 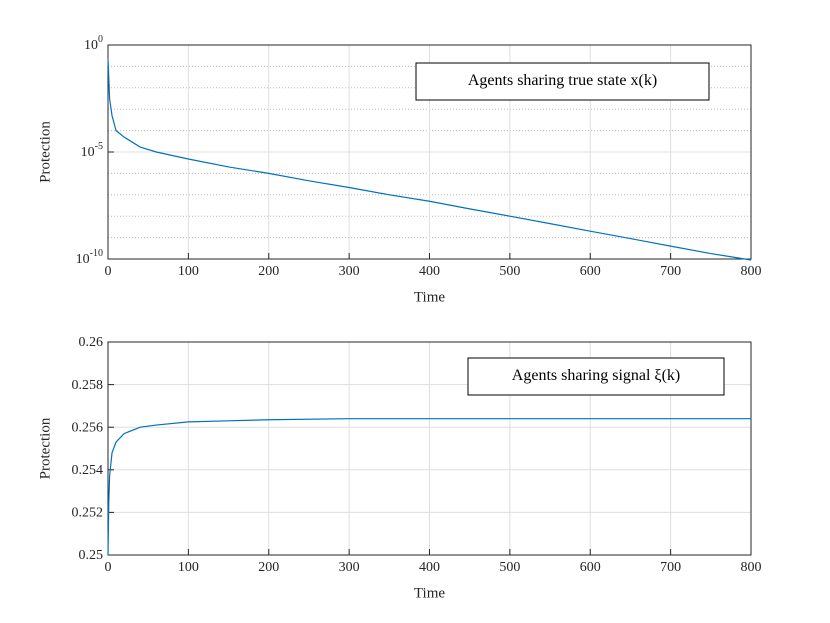 I want to click on y-tick-label: 0.252, so click(x=88, y=513).